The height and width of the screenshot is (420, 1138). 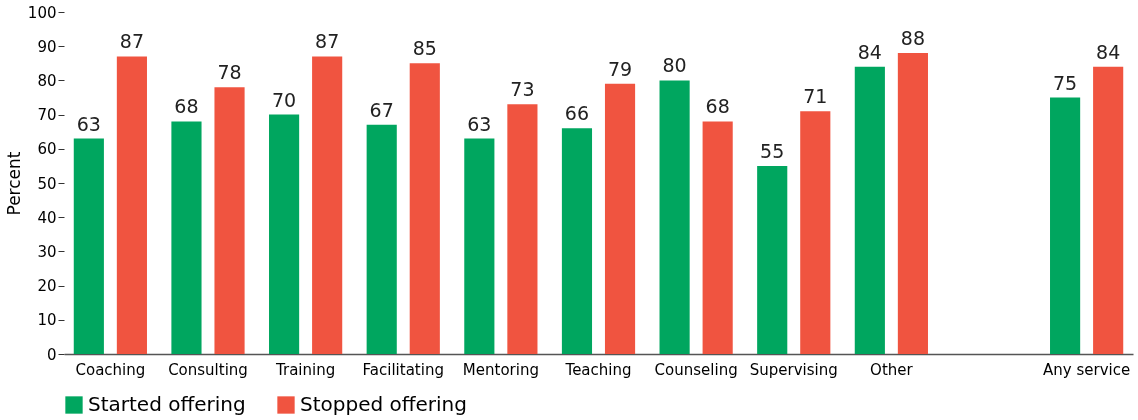 What do you see at coordinates (383, 404) in the screenshot?
I see `legend-label: Stopped offering` at bounding box center [383, 404].